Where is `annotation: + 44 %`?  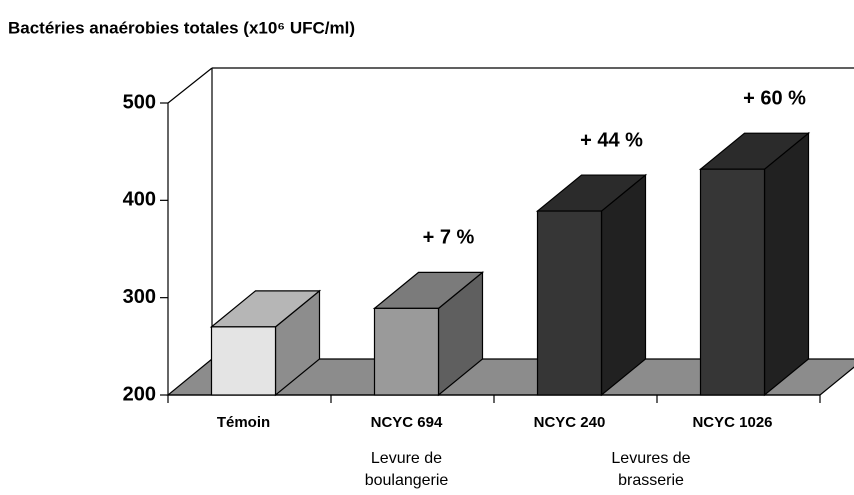 annotation: + 44 % is located at coordinates (611, 140).